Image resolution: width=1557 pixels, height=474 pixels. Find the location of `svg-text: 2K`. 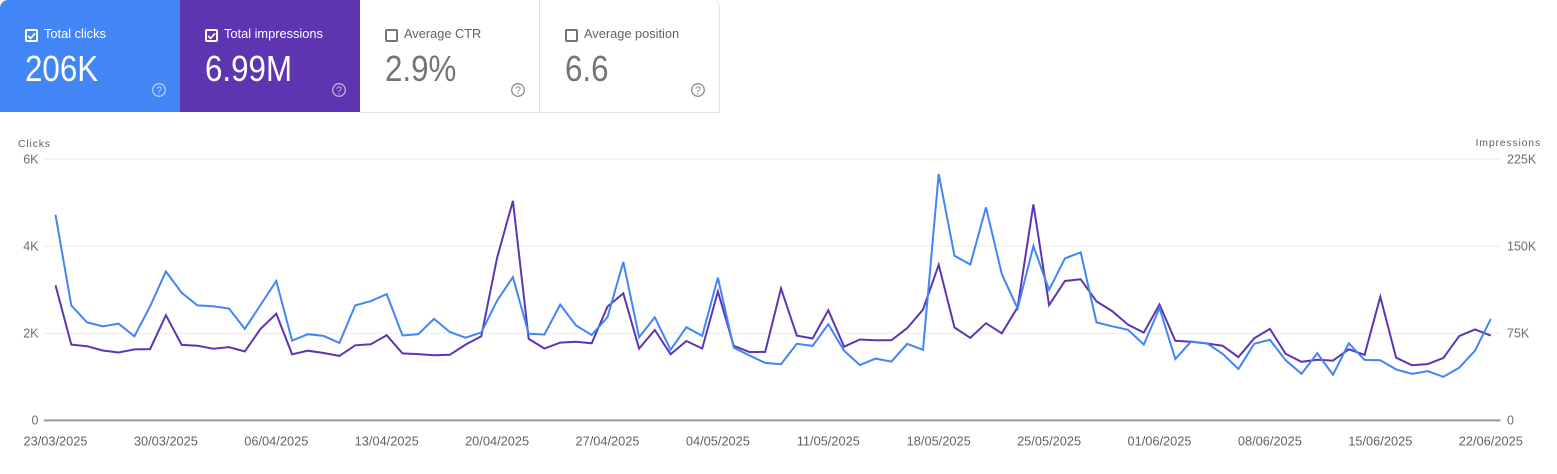

svg-text: 2K is located at coordinates (31, 334).